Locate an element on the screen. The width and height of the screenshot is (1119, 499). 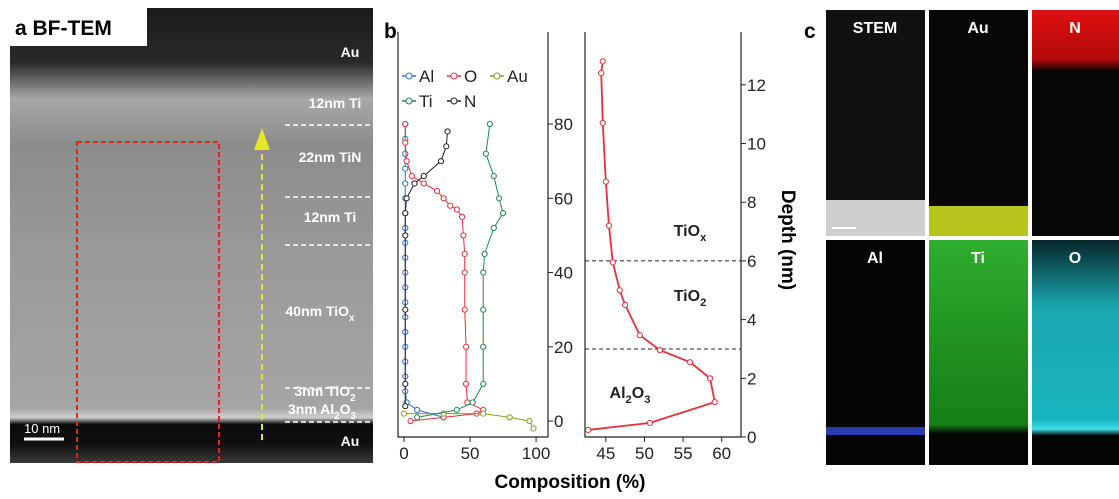
subscript: 3 is located at coordinates (354, 416).